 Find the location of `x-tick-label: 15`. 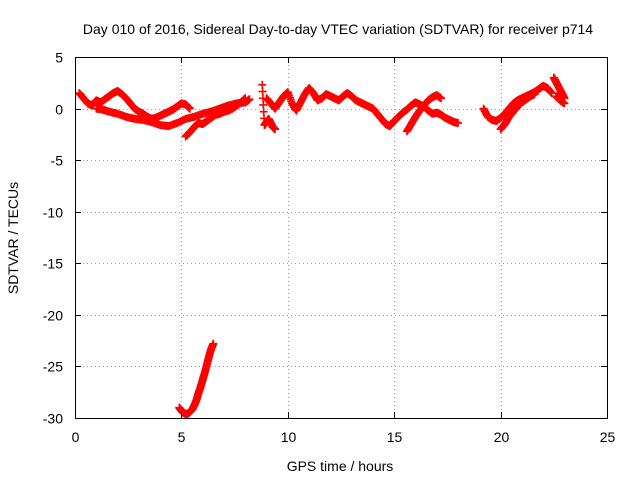

x-tick-label: 15 is located at coordinates (395, 437).